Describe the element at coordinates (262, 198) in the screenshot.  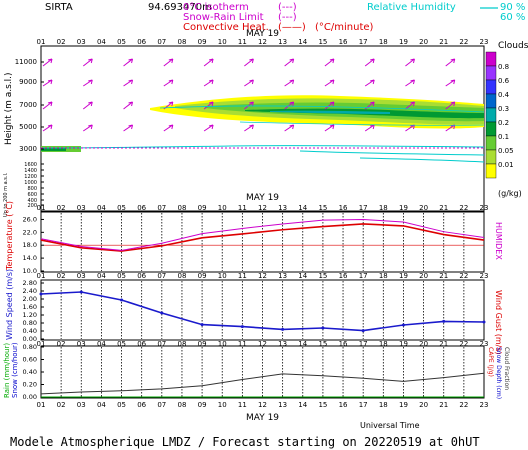
I see `date-label-p2: MAY 19` at that location.